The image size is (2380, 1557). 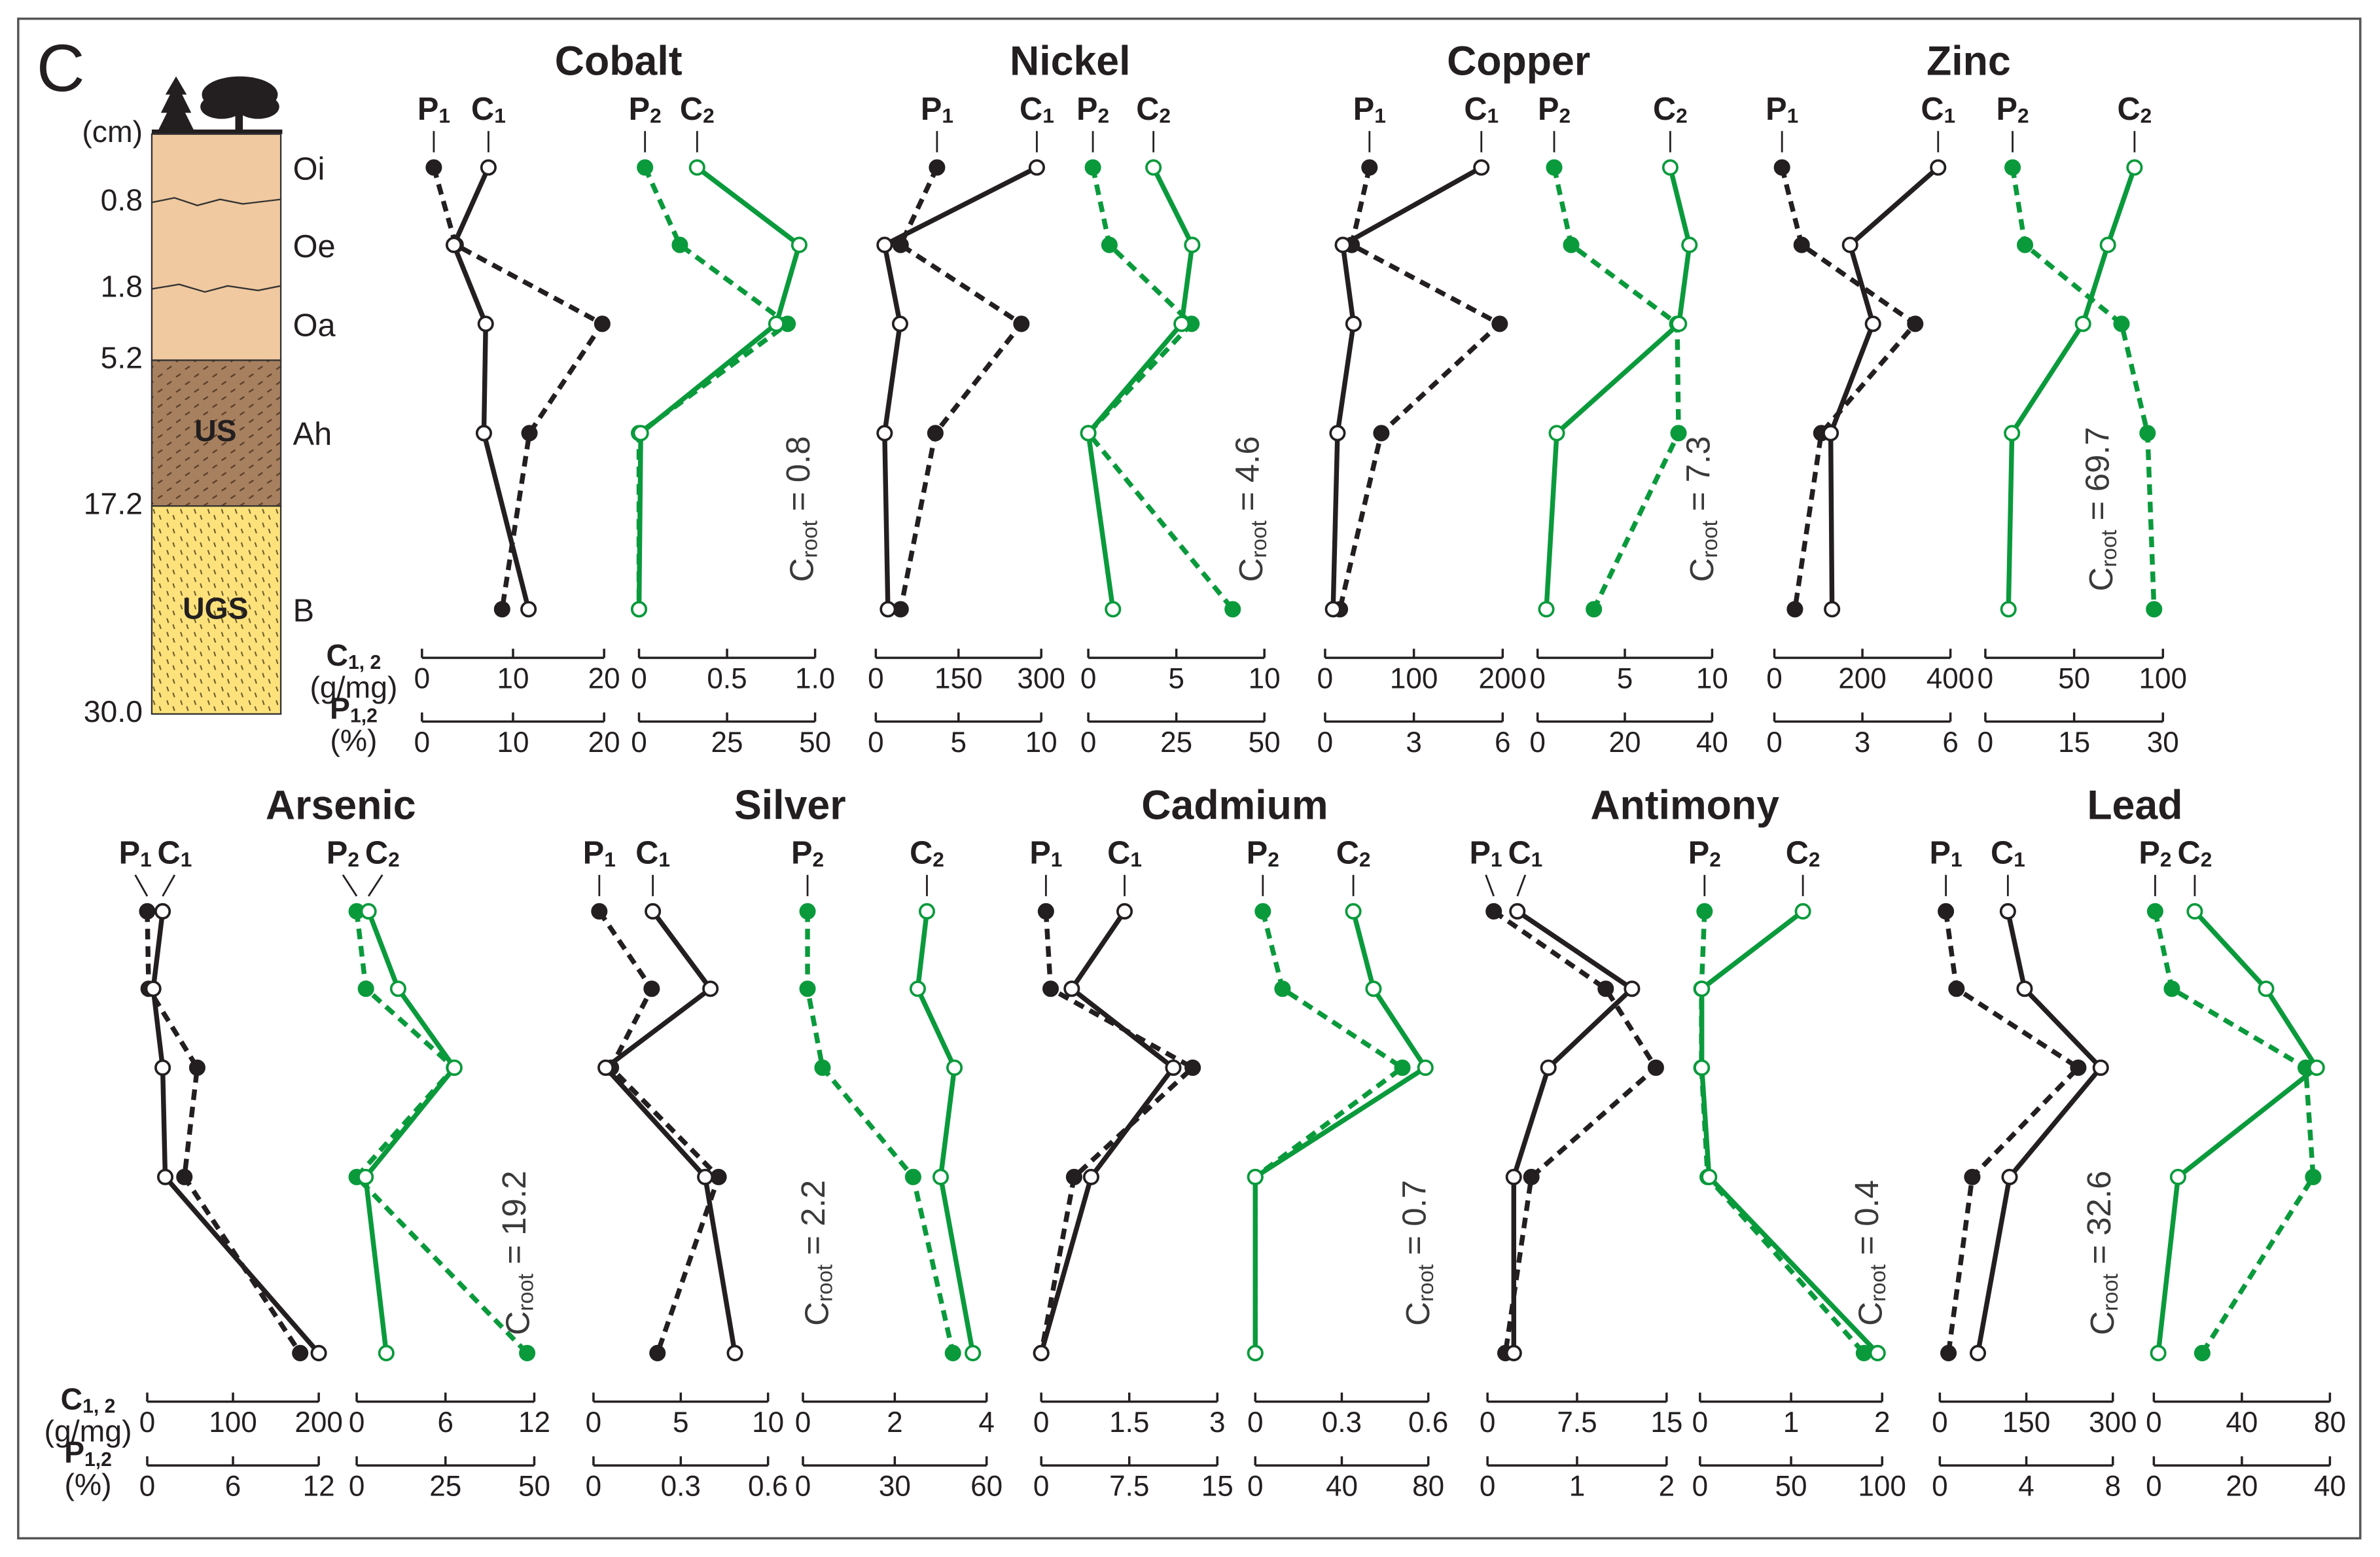 I want to click on tick-label: 100, so click(x=1414, y=679).